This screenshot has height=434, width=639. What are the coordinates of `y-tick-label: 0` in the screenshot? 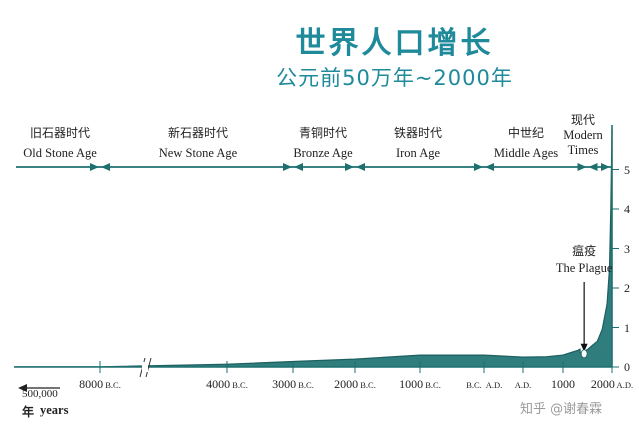 It's located at (627, 367).